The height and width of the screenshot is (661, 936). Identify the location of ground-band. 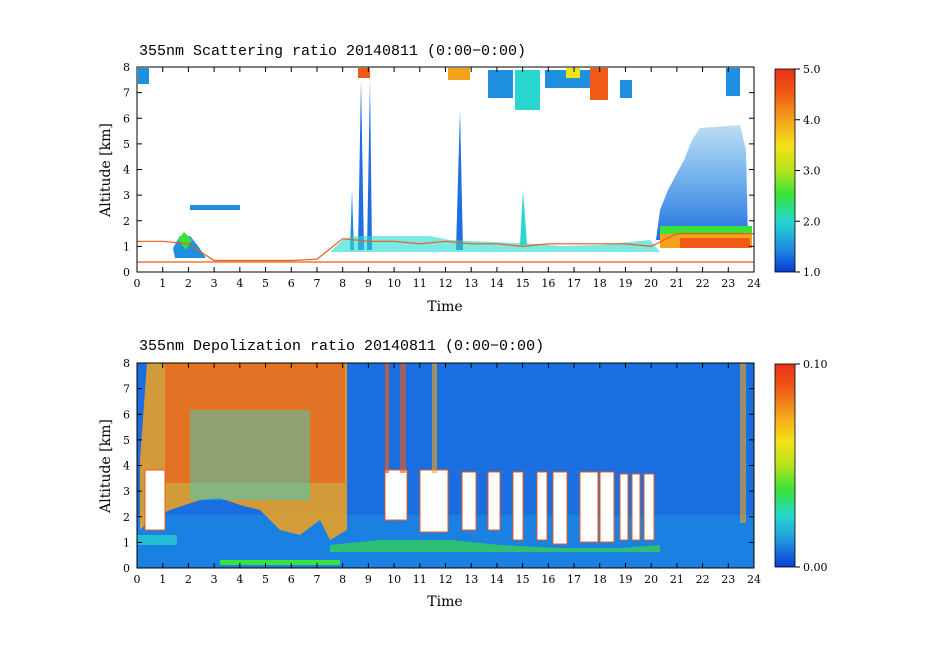
(495, 546).